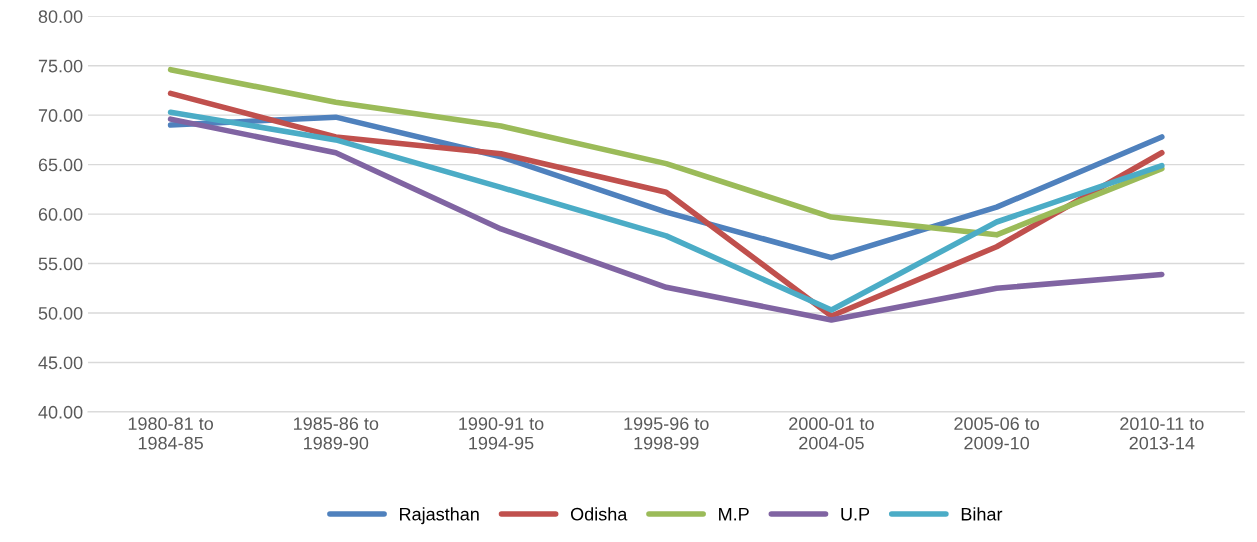 This screenshot has width=1257, height=542. I want to click on x-tick-label: 1995-96 to 1998-99, so click(666, 433).